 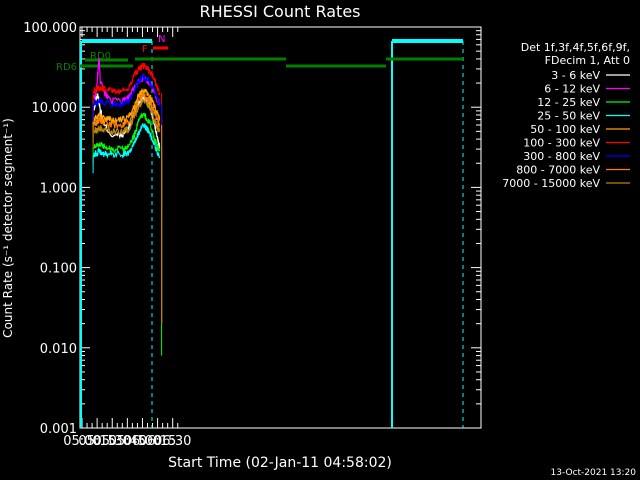 I want to click on y-tick-label: 0.001, so click(x=58, y=429).